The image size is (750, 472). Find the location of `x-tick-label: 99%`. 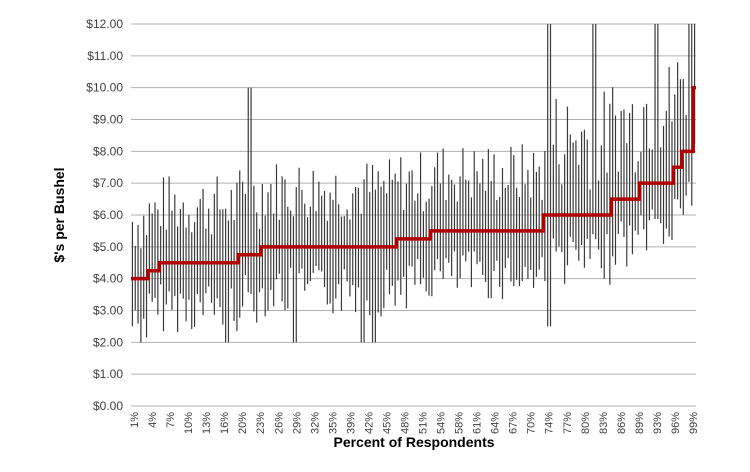

x-tick-label: 99% is located at coordinates (694, 423).